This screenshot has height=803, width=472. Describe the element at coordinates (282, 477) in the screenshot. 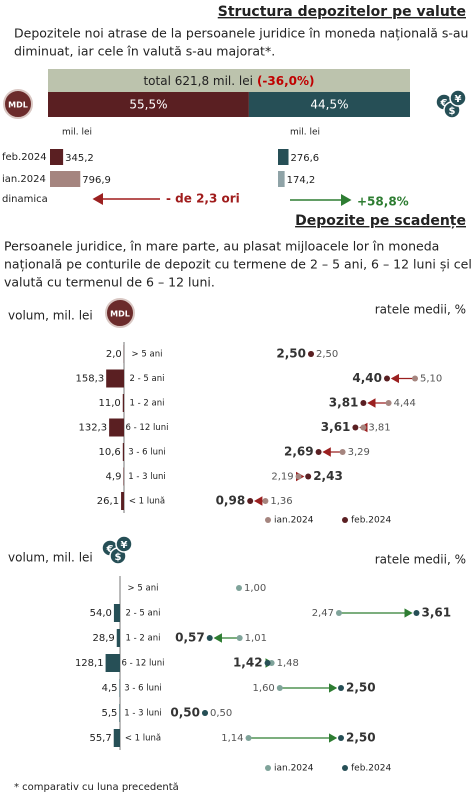

I see `rate-label: 2,19` at that location.